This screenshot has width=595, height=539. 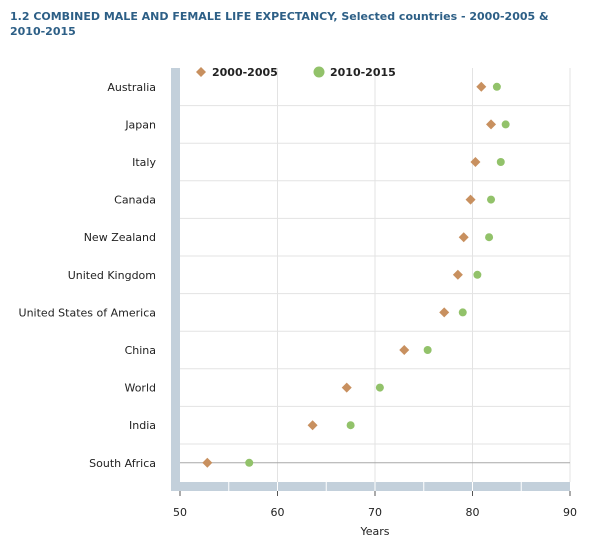 What do you see at coordinates (142, 425) in the screenshot?
I see `category-label: India` at bounding box center [142, 425].